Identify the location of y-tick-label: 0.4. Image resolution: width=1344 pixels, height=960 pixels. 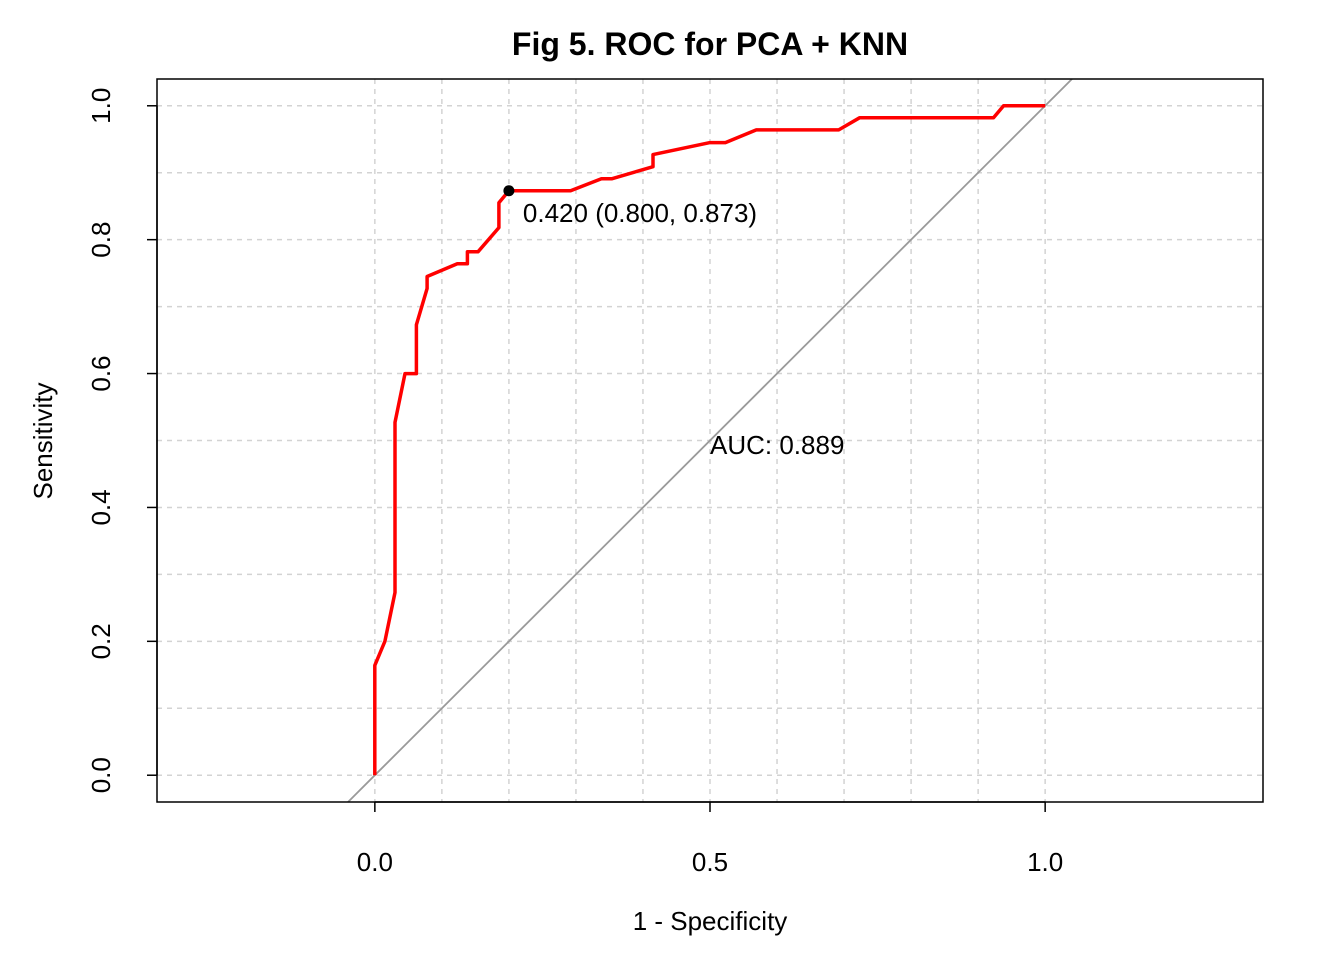
(101, 507).